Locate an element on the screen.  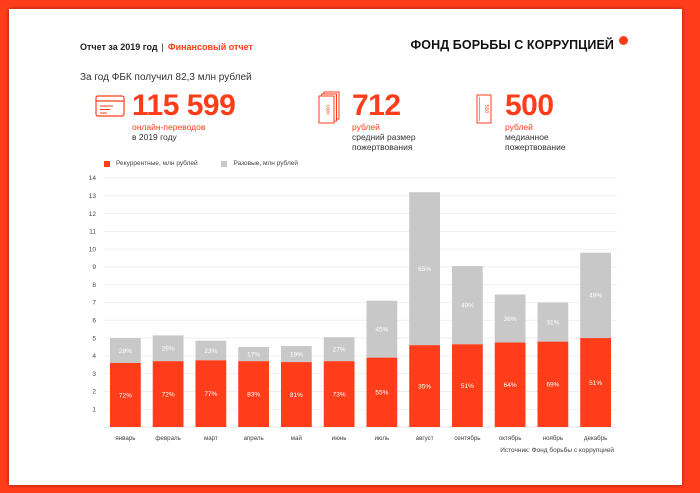
x-tick-label: ноябрь is located at coordinates (553, 438).